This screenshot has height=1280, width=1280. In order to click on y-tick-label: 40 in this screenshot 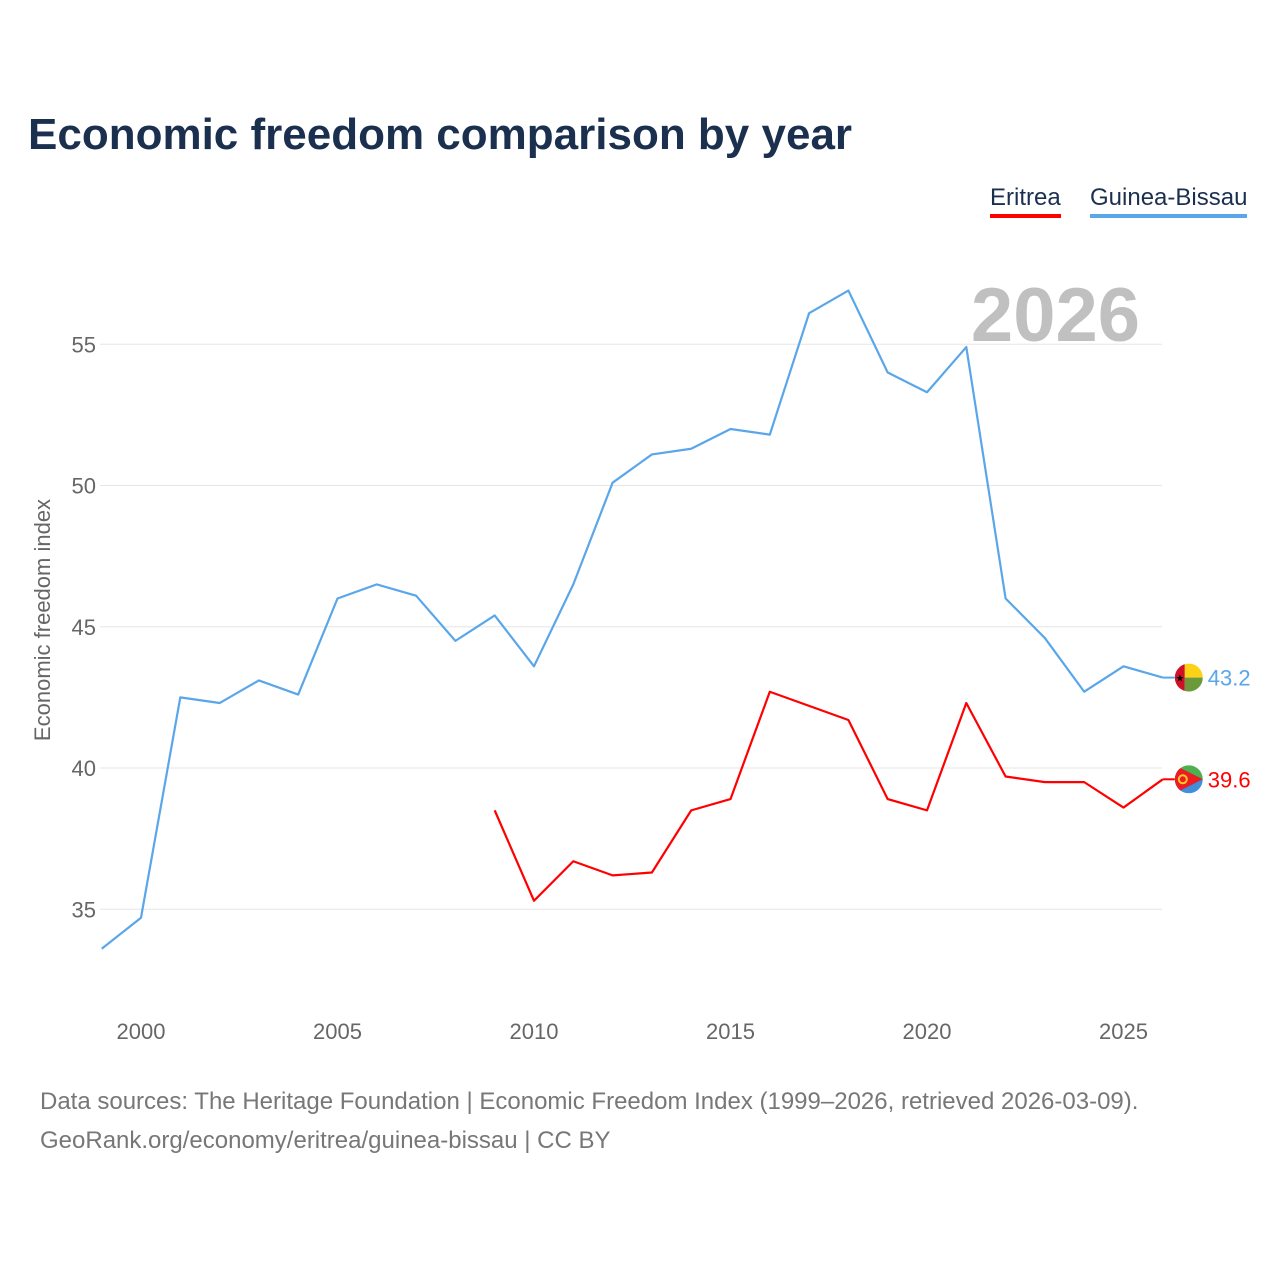, I will do `click(84, 768)`.